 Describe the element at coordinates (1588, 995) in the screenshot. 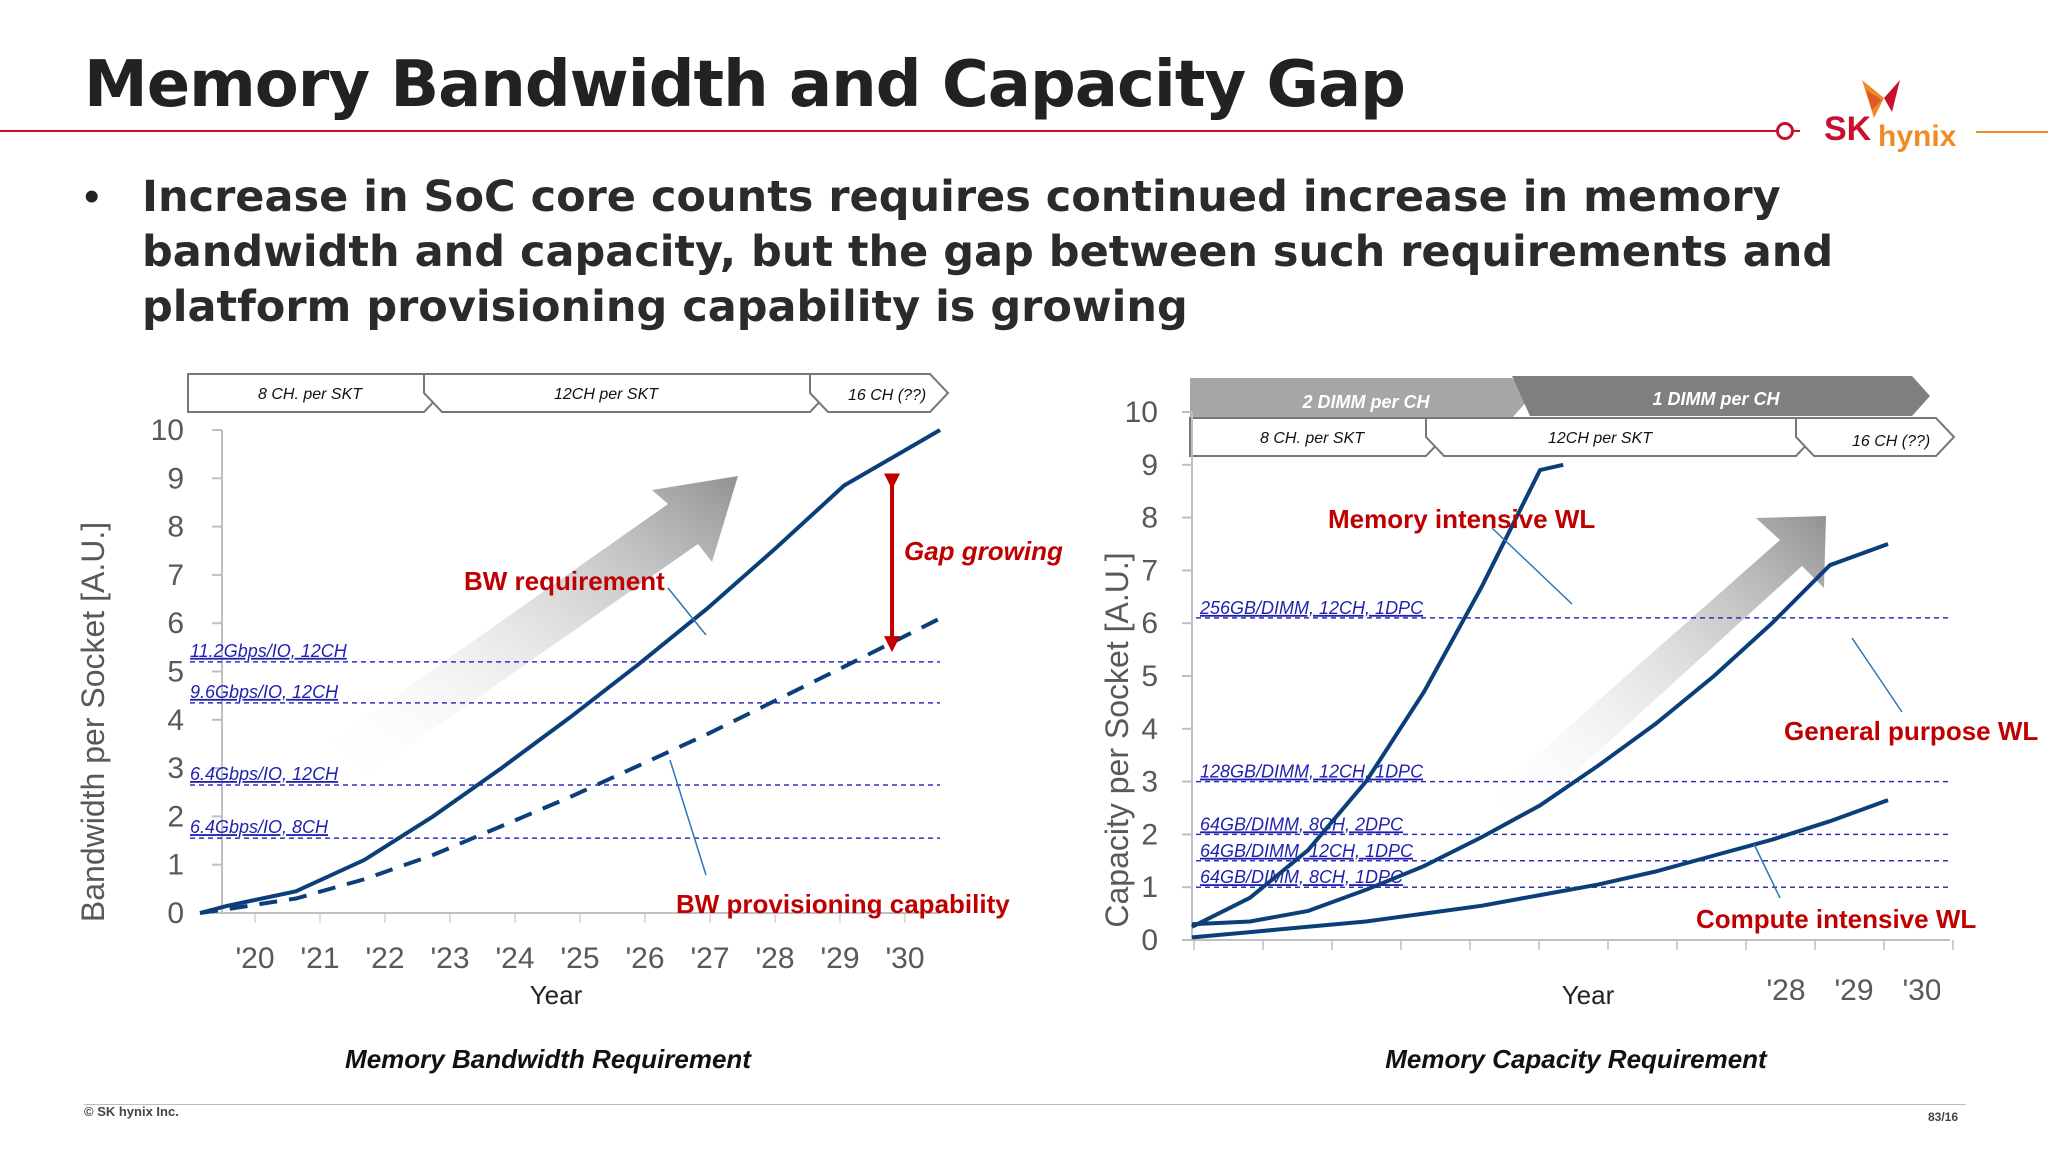

I see `cap-xlabel: Year` at that location.